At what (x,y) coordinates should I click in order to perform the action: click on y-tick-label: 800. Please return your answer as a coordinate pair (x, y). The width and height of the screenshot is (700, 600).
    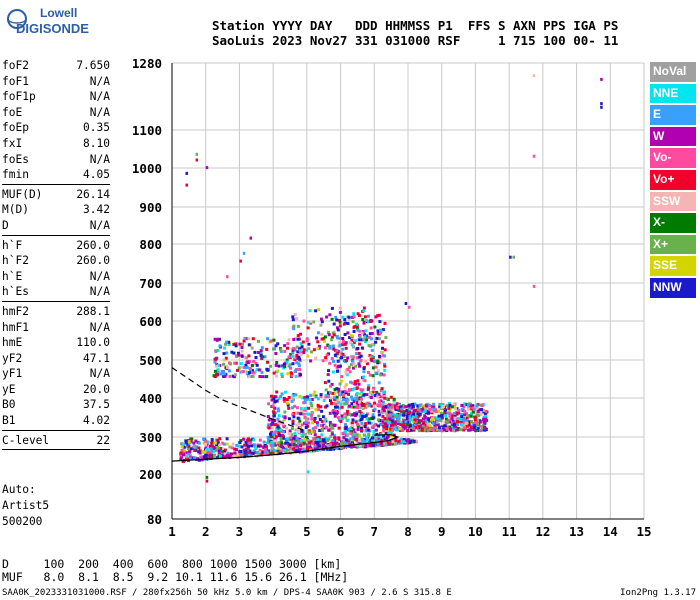
    Looking at the image, I should click on (150, 244).